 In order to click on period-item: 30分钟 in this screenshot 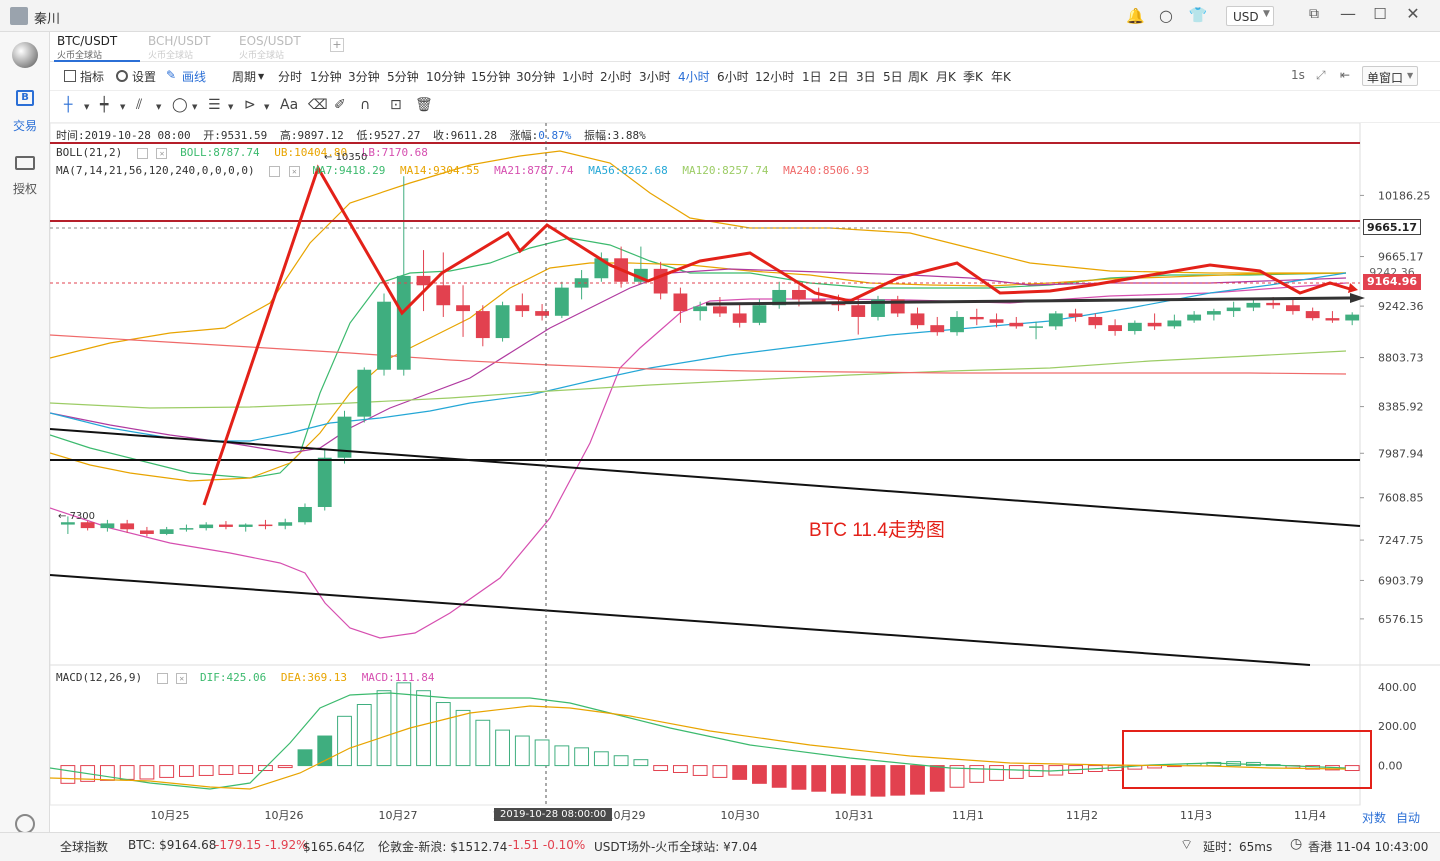, I will do `click(536, 77)`.